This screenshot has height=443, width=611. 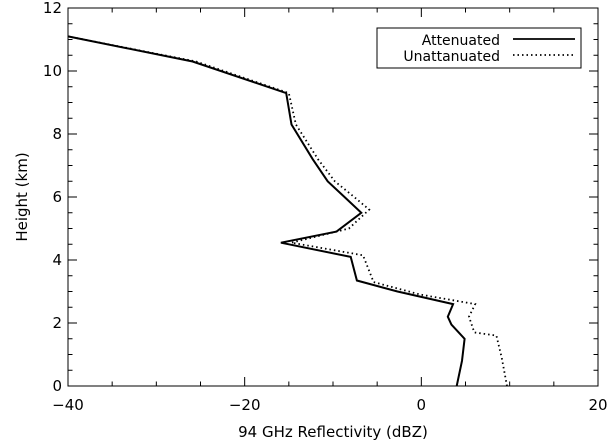 What do you see at coordinates (52, 71) in the screenshot?
I see `y-tick-label: 10` at bounding box center [52, 71].